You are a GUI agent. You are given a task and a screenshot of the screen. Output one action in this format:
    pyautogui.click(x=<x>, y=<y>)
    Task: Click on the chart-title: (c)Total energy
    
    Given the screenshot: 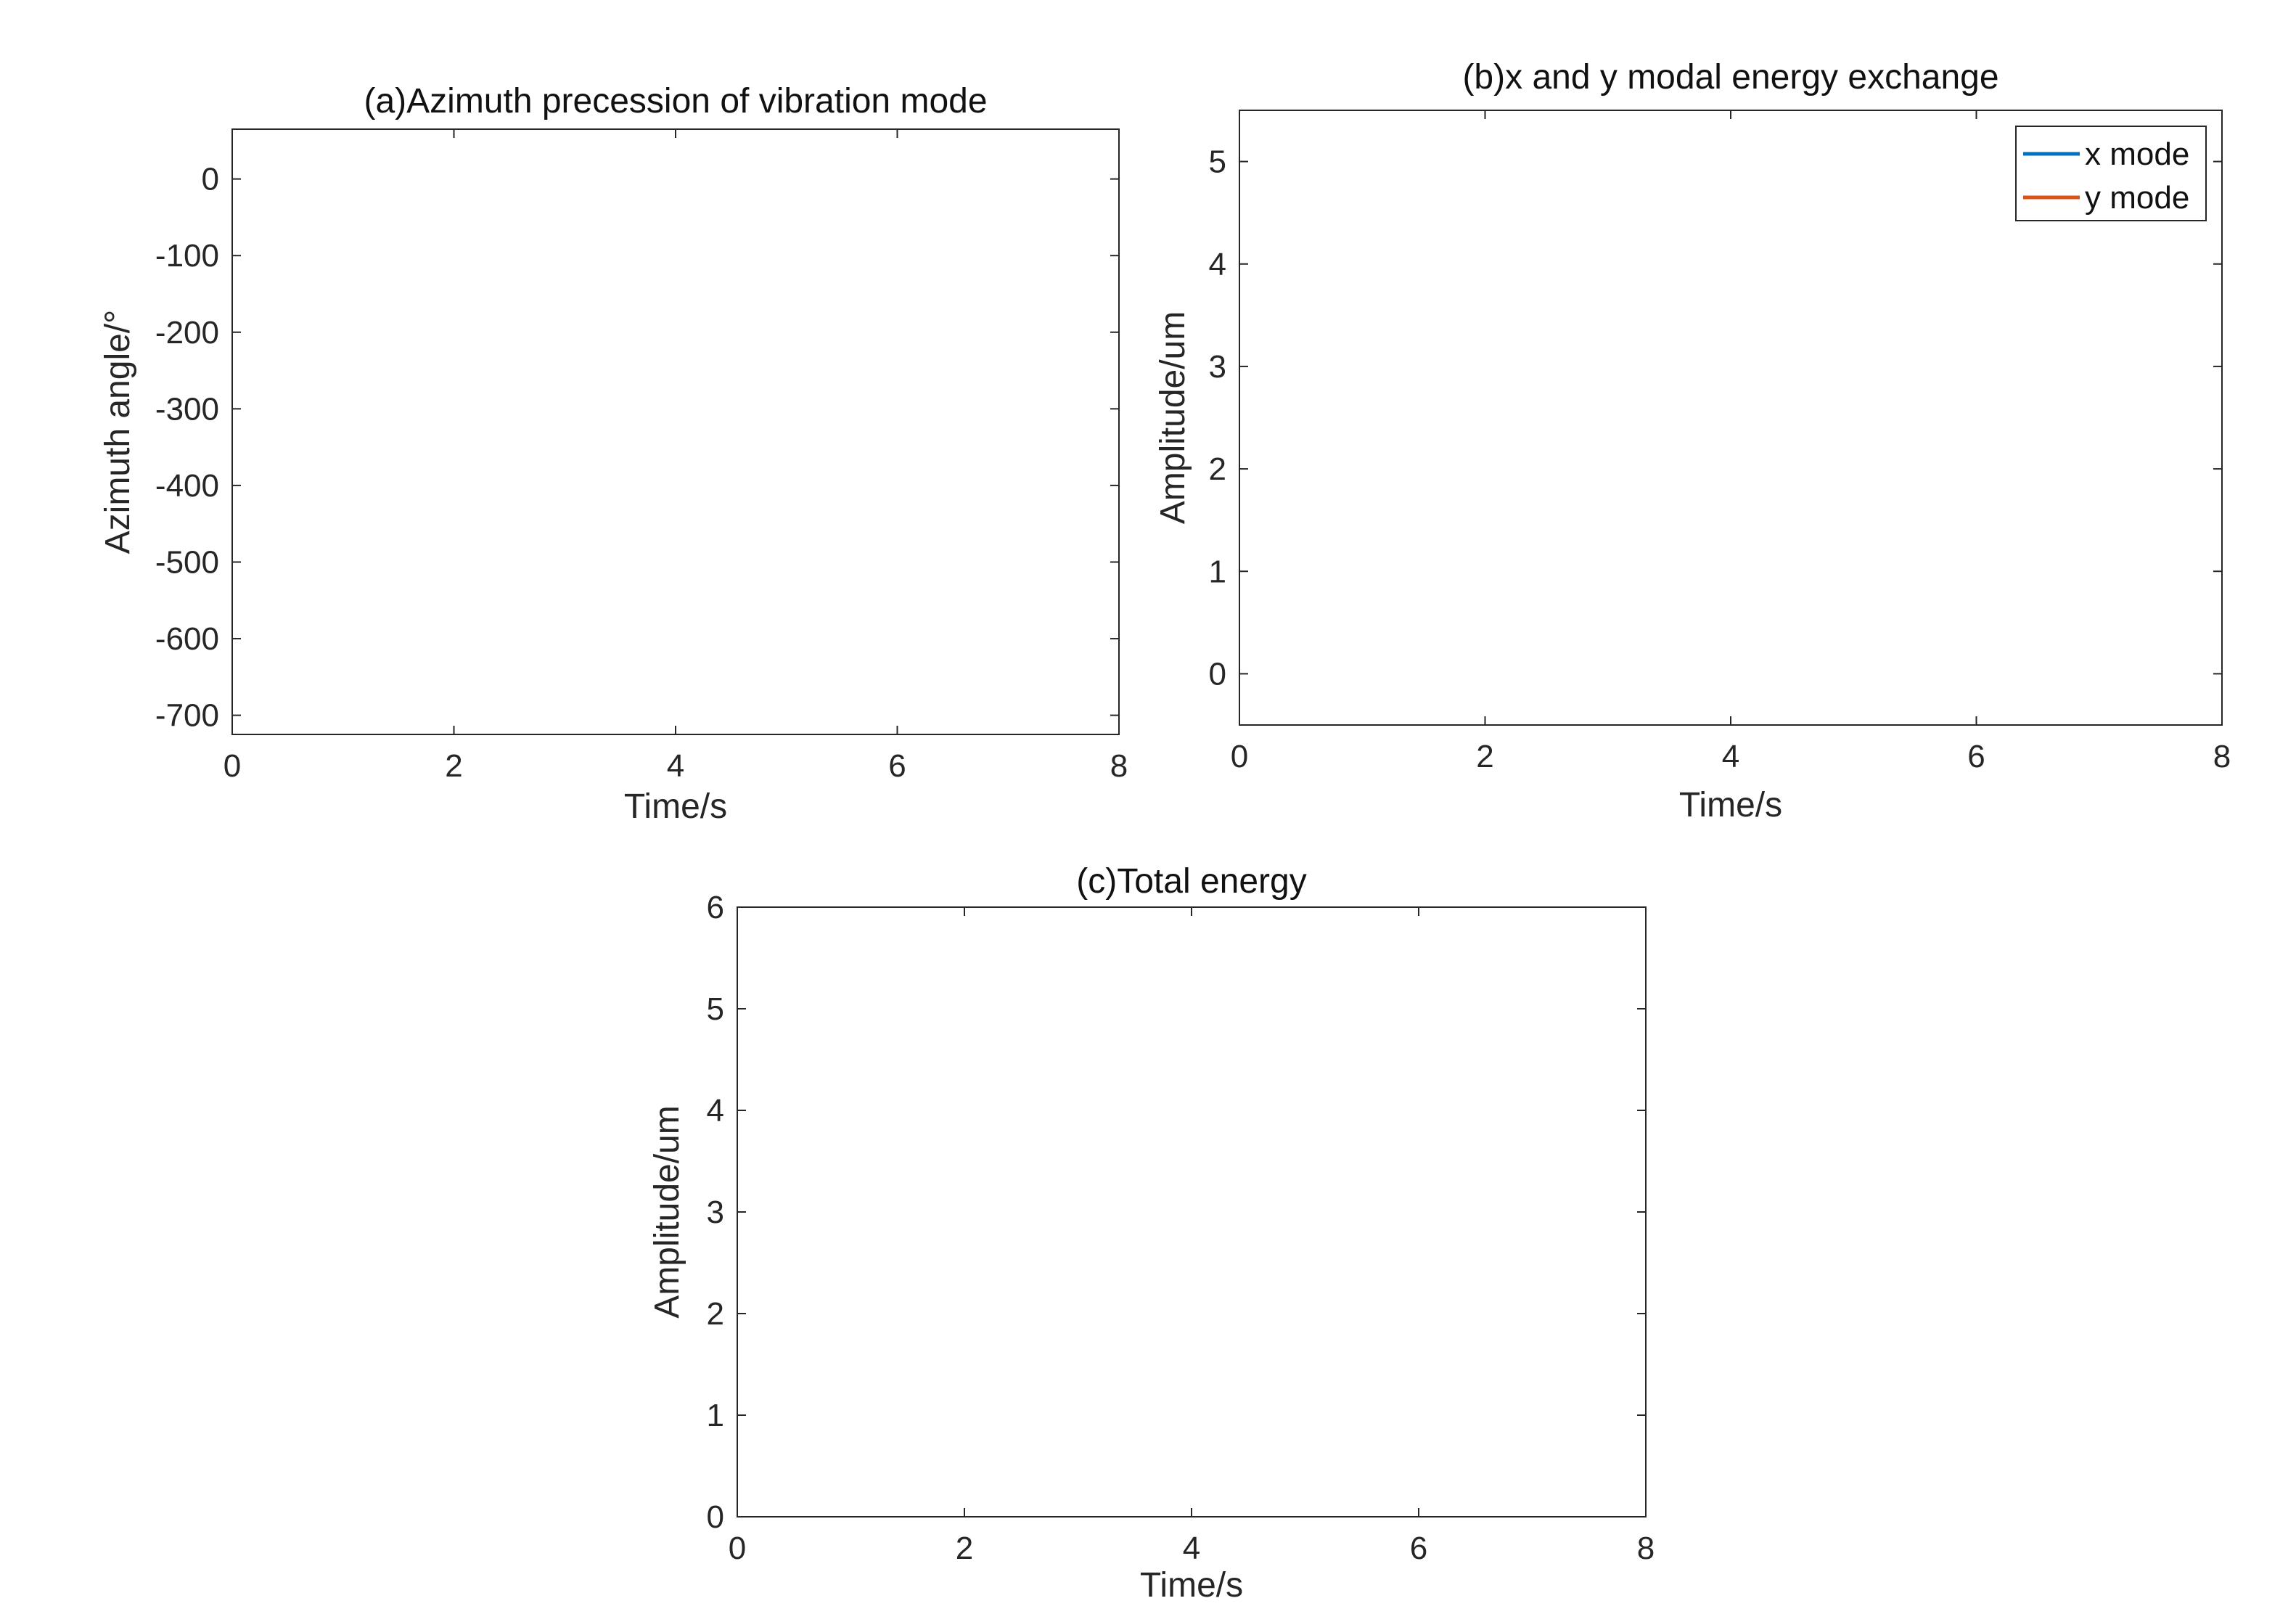 What is the action you would take?
    pyautogui.click(x=1191, y=881)
    